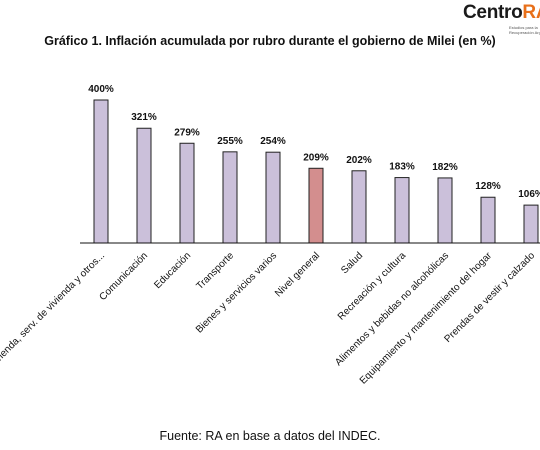 The width and height of the screenshot is (540, 450). Describe the element at coordinates (445, 167) in the screenshot. I see `data-label: 182%` at that location.